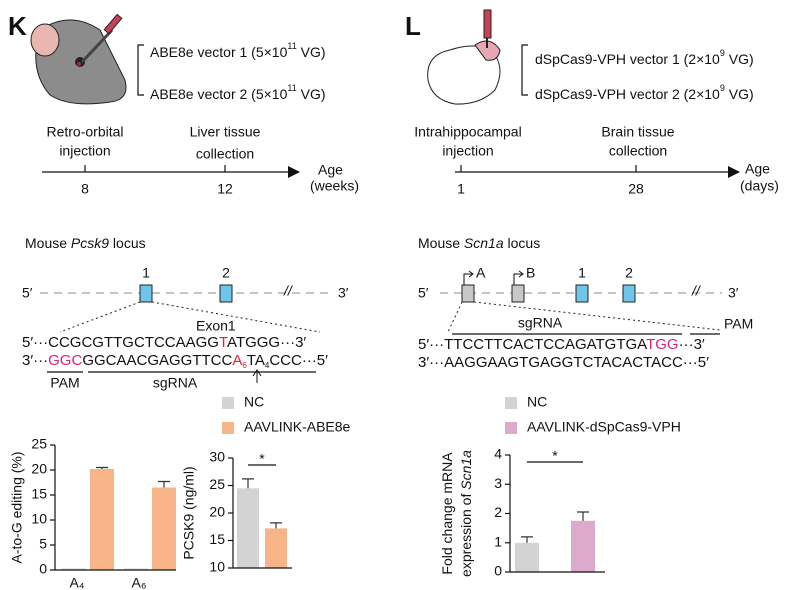  What do you see at coordinates (637, 132) in the screenshot?
I see `timeline-event: Brain tissue` at bounding box center [637, 132].